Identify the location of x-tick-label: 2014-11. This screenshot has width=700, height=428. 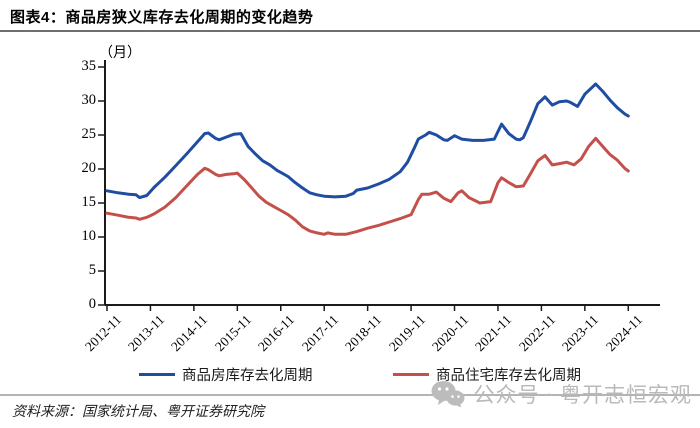
(189, 333).